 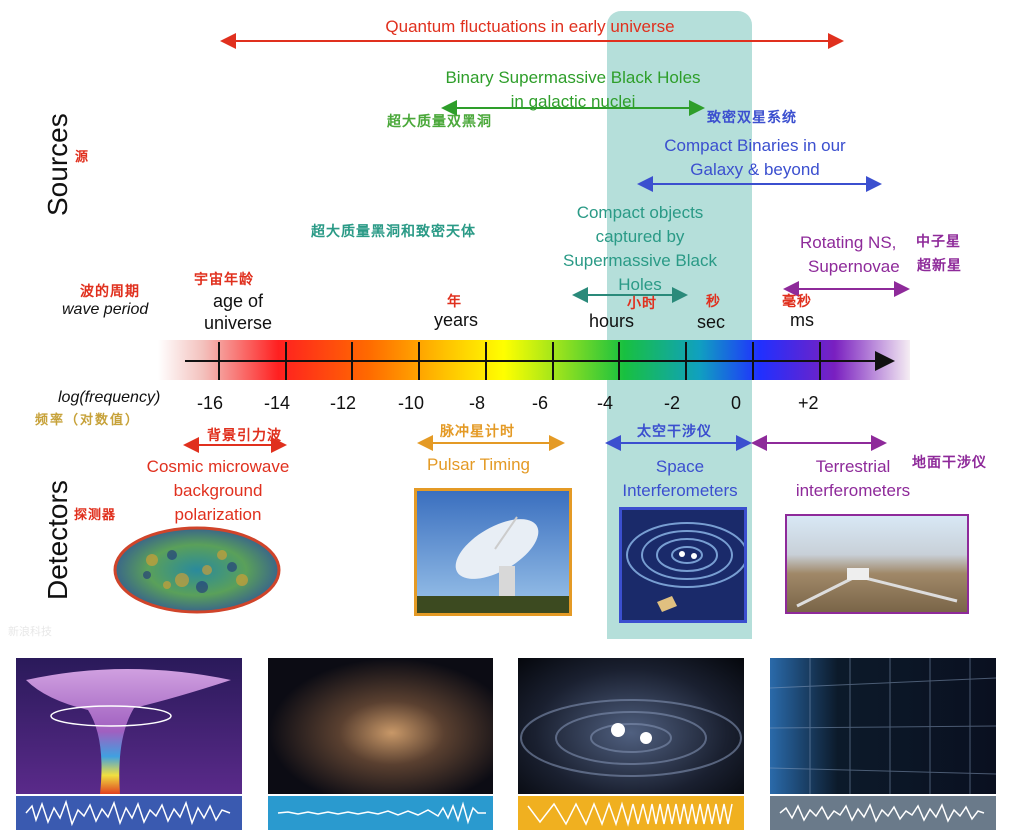 What do you see at coordinates (713, 301) in the screenshot?
I see `period-sec-cn: 秒` at bounding box center [713, 301].